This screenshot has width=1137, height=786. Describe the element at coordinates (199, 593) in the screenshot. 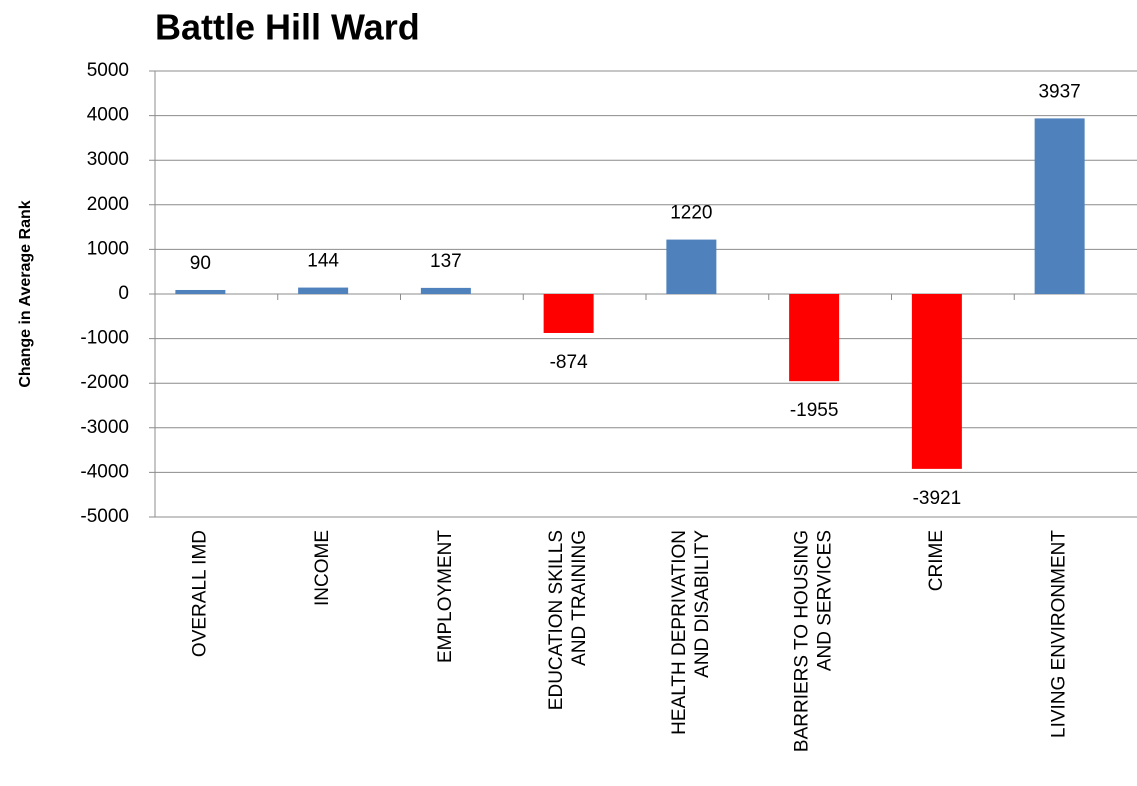

I see `x-tick-label: OVERALL IMD` at that location.